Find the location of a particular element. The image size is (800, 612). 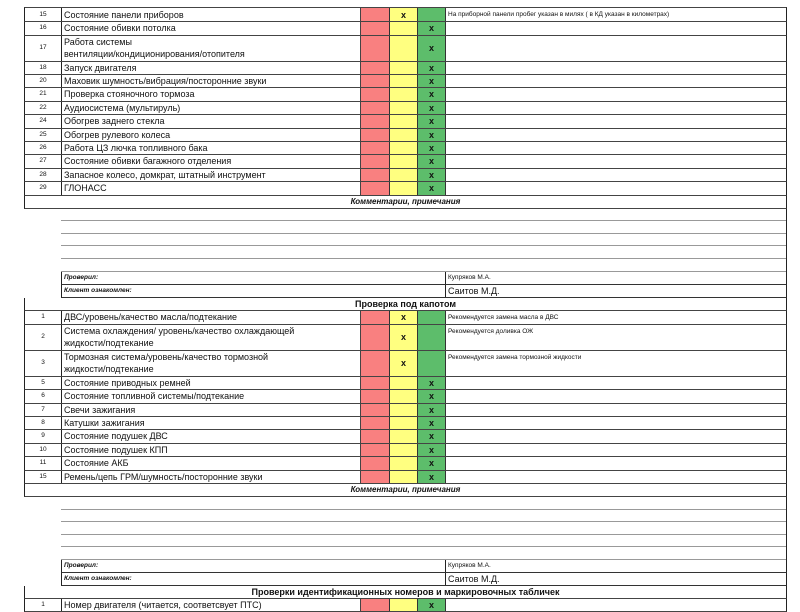

table-row: 22 Аудиосистема (мультируль) x is located at coordinates (405, 108).